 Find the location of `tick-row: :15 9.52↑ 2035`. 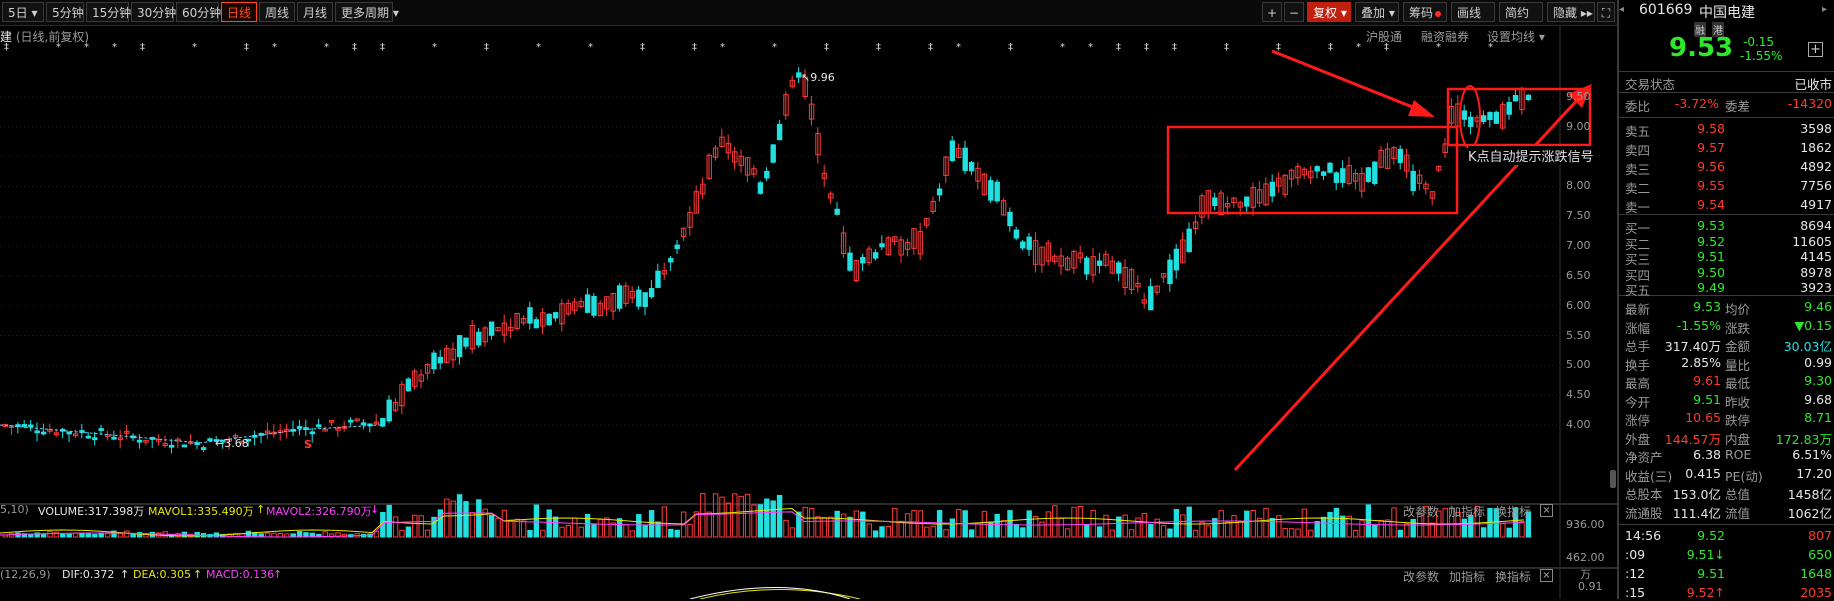

tick-row: :15 9.52↑ 2035 is located at coordinates (1726, 593).